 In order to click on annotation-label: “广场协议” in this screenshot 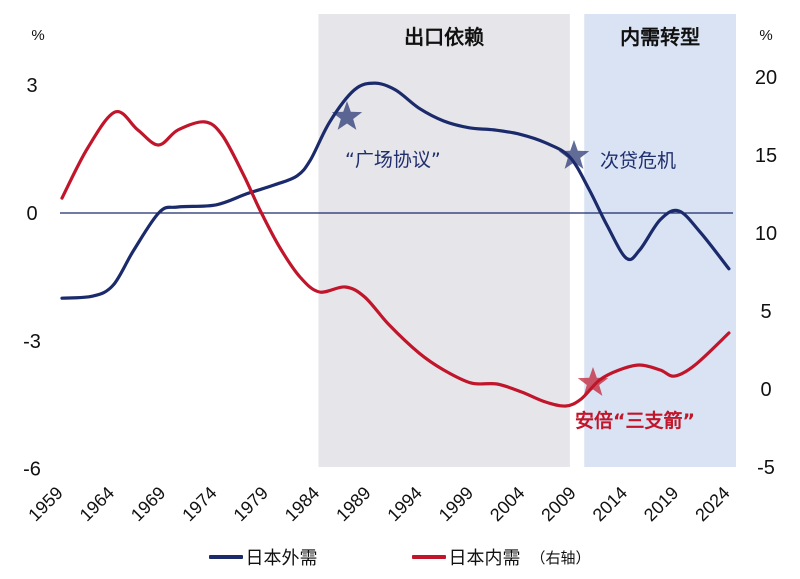, I will do `click(393, 160)`.